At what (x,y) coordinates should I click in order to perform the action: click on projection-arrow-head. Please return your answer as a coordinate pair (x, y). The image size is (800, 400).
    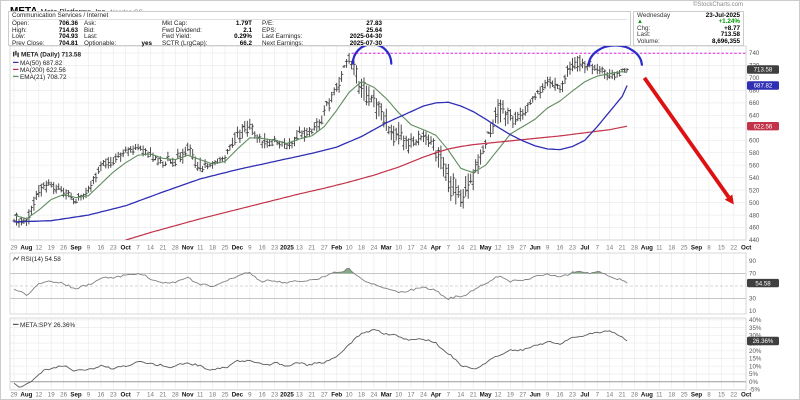
    Looking at the image, I should click on (729, 199).